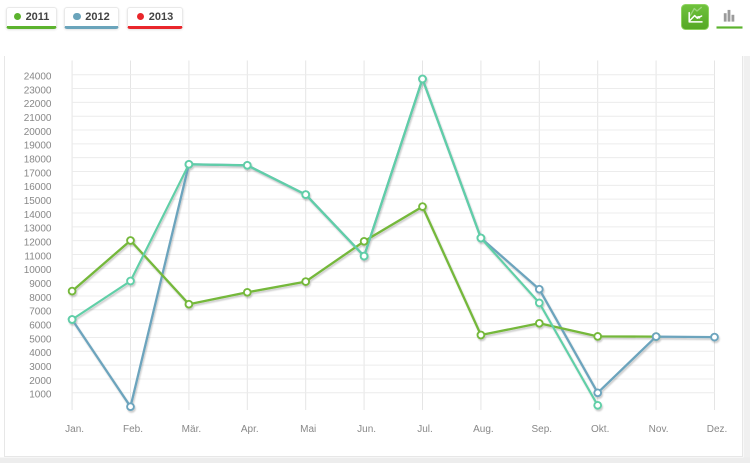 The image size is (750, 463). I want to click on svg-text: 13000, so click(38, 229).